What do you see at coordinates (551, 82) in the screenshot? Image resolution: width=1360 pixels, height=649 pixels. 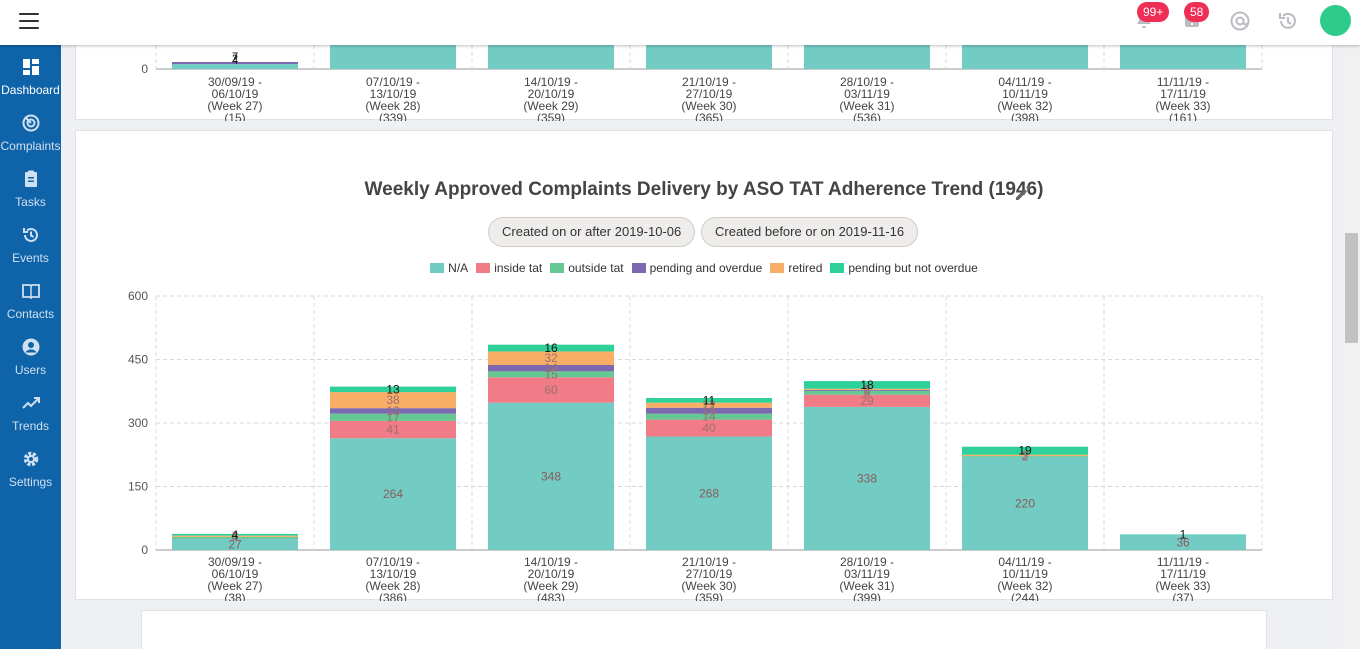 I see `x-tick-label: 14/10/19 -` at bounding box center [551, 82].